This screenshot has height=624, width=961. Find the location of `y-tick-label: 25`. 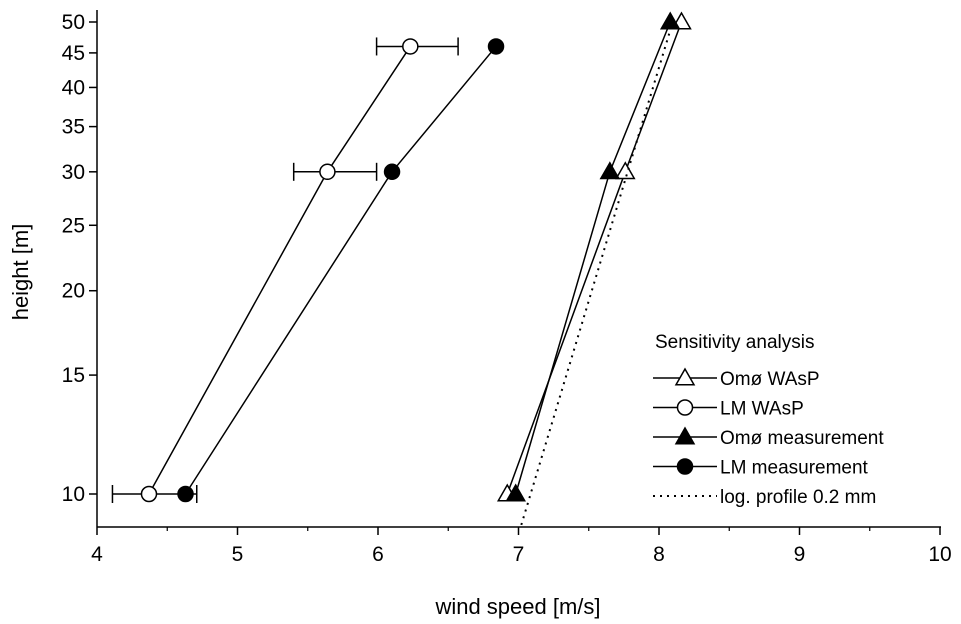

y-tick-label: 25 is located at coordinates (73, 225).